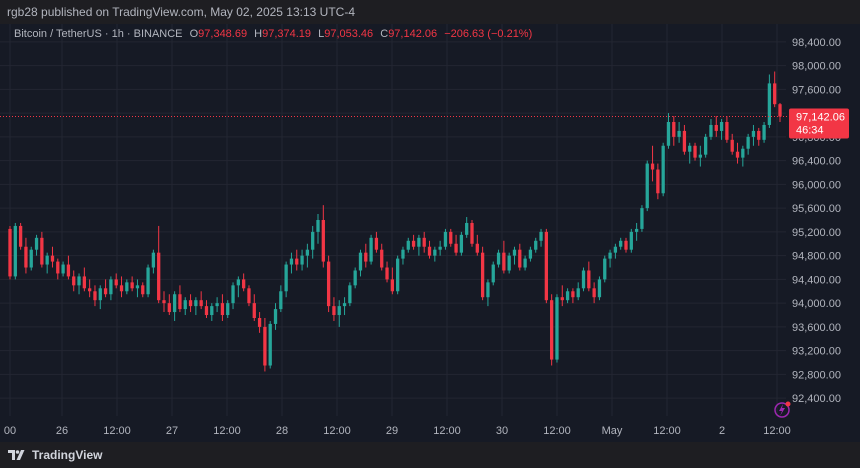 The width and height of the screenshot is (860, 468). What do you see at coordinates (194, 34) in the screenshot?
I see `open-label: O` at bounding box center [194, 34].